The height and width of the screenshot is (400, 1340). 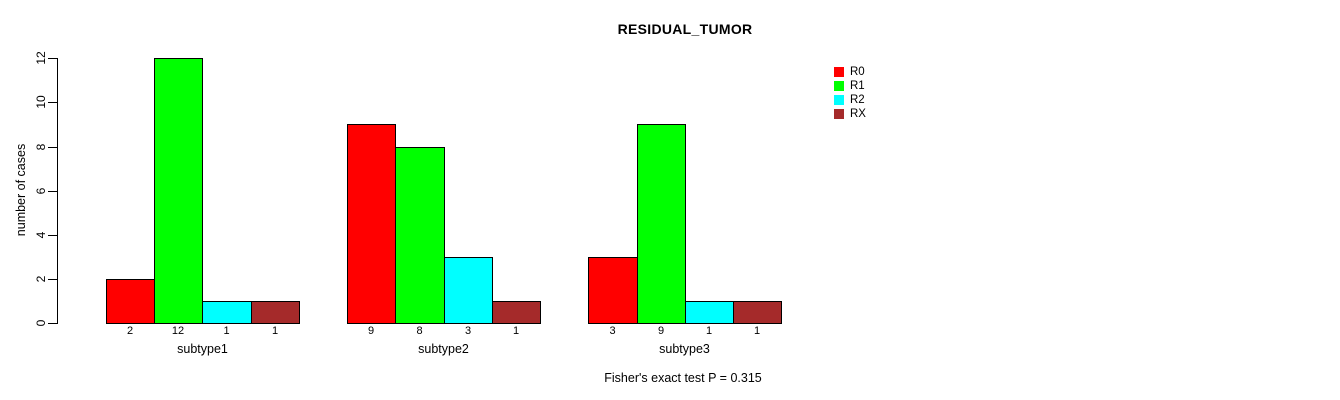 What do you see at coordinates (41, 147) in the screenshot?
I see `y-axis-tick-label: 8` at bounding box center [41, 147].